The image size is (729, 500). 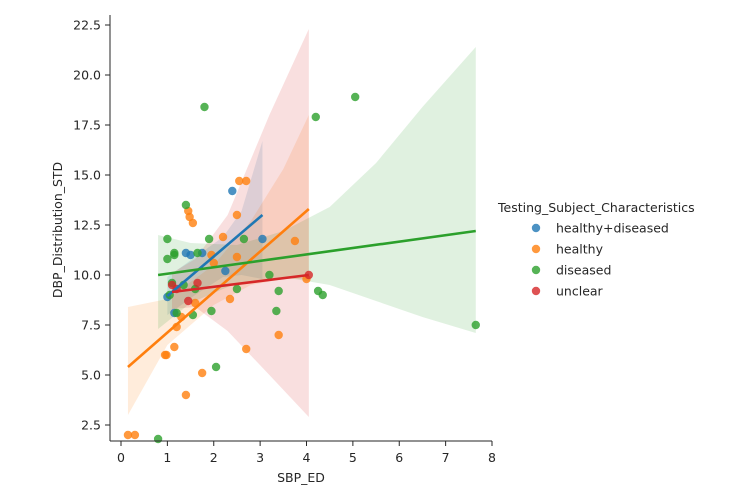 I want to click on y-tick-label: 12.5, so click(x=87, y=225).